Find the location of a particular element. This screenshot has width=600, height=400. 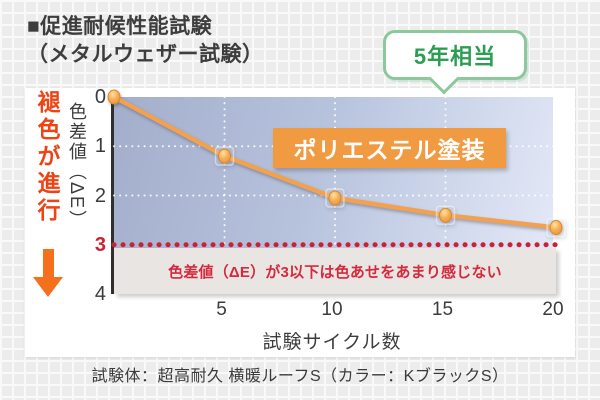

y-axis-title: 色差値（ΔE） is located at coordinates (77, 166).